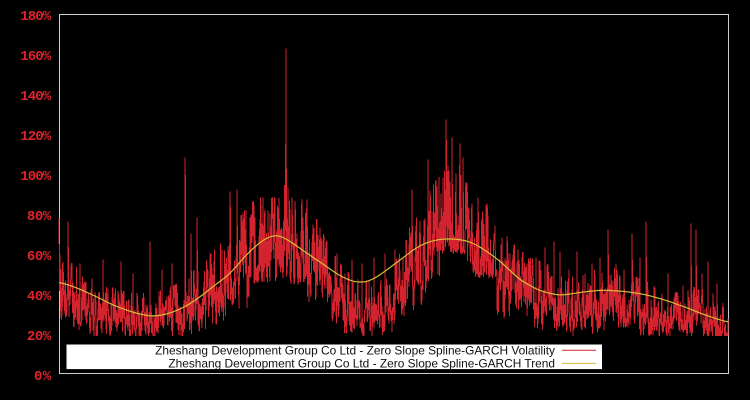 The height and width of the screenshot is (400, 750). What do you see at coordinates (43, 377) in the screenshot?
I see `svg-text: 0%` at bounding box center [43, 377].